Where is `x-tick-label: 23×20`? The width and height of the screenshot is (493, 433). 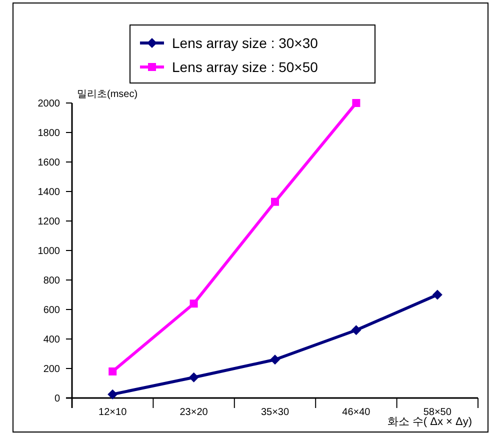
x-tick-label: 23×20 is located at coordinates (194, 412).